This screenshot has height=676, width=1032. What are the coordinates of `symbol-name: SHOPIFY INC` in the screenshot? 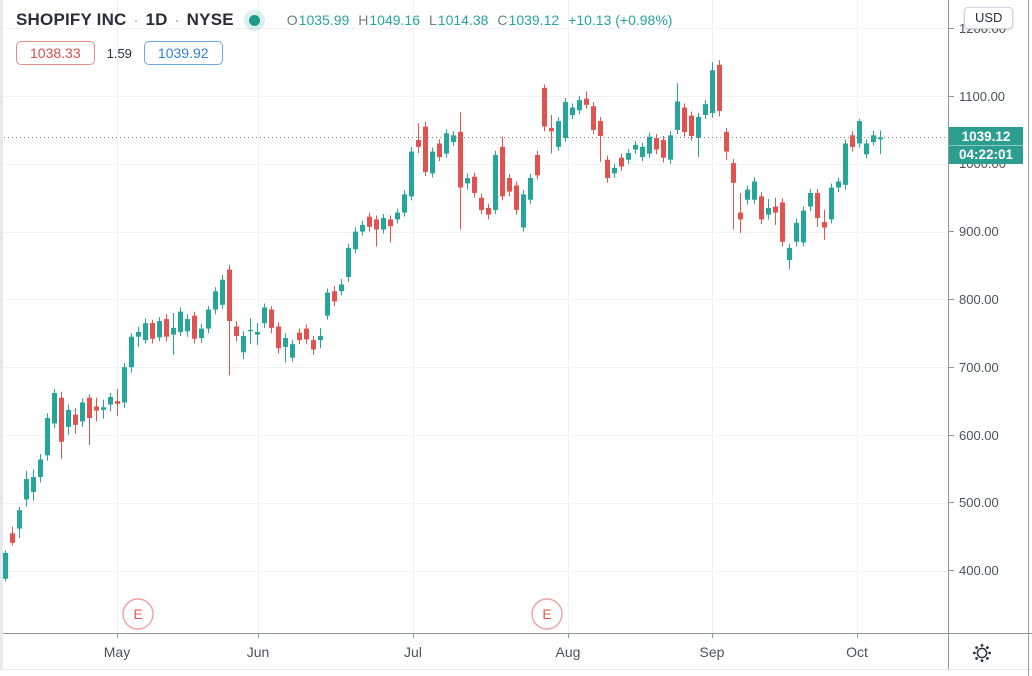 It's located at (71, 19).